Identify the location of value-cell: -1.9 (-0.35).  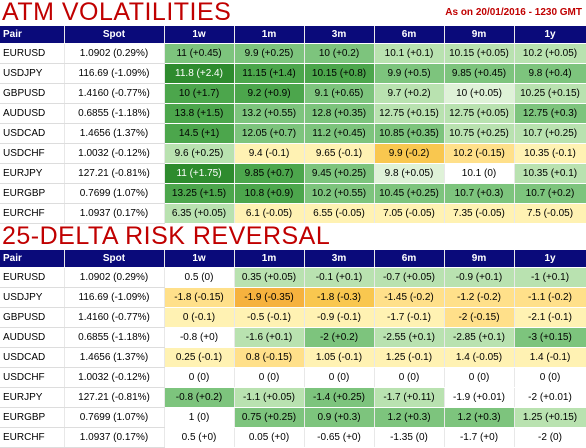
(269, 297).